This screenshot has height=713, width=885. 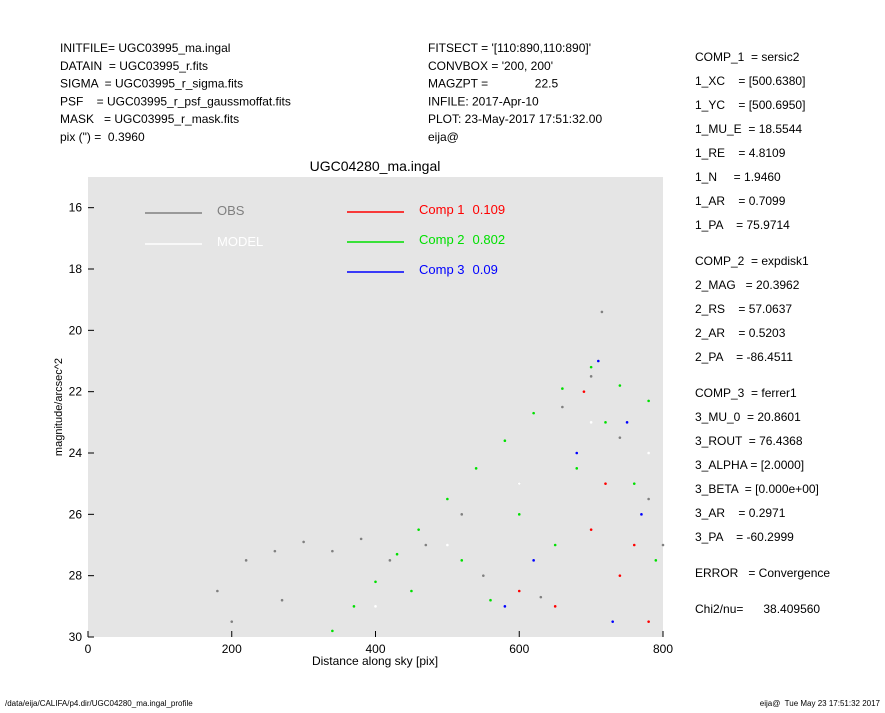 I want to click on param-line: 3_AR = 0.2971, so click(x=740, y=513).